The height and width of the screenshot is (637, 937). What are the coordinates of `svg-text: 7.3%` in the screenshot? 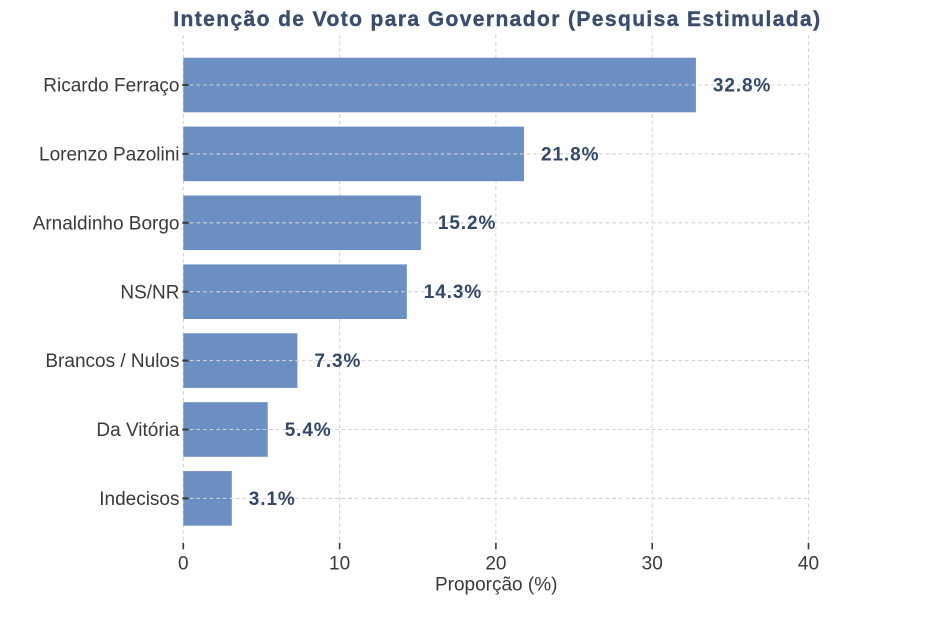 It's located at (337, 361).